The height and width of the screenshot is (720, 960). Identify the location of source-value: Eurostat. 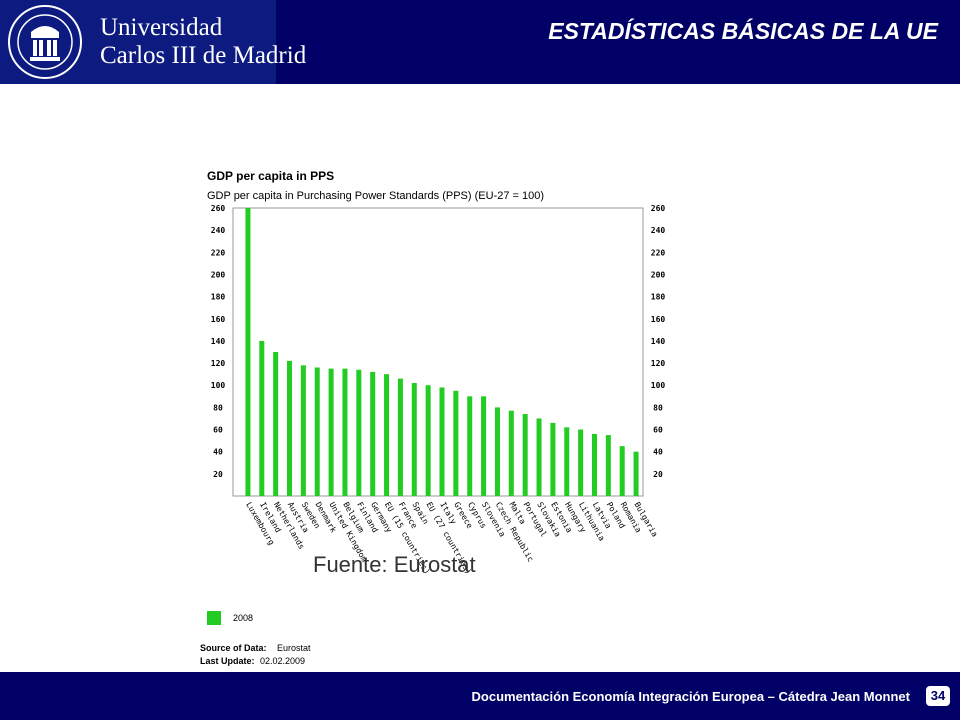
(294, 648).